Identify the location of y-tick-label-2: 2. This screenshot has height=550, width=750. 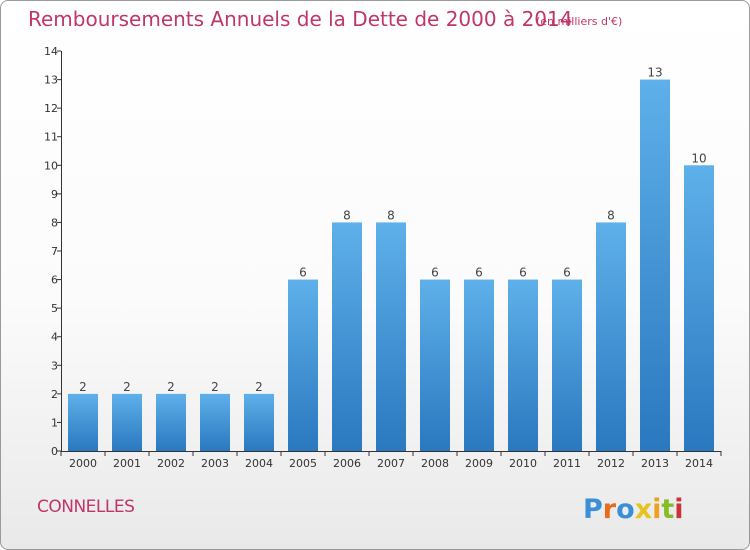
(54, 394).